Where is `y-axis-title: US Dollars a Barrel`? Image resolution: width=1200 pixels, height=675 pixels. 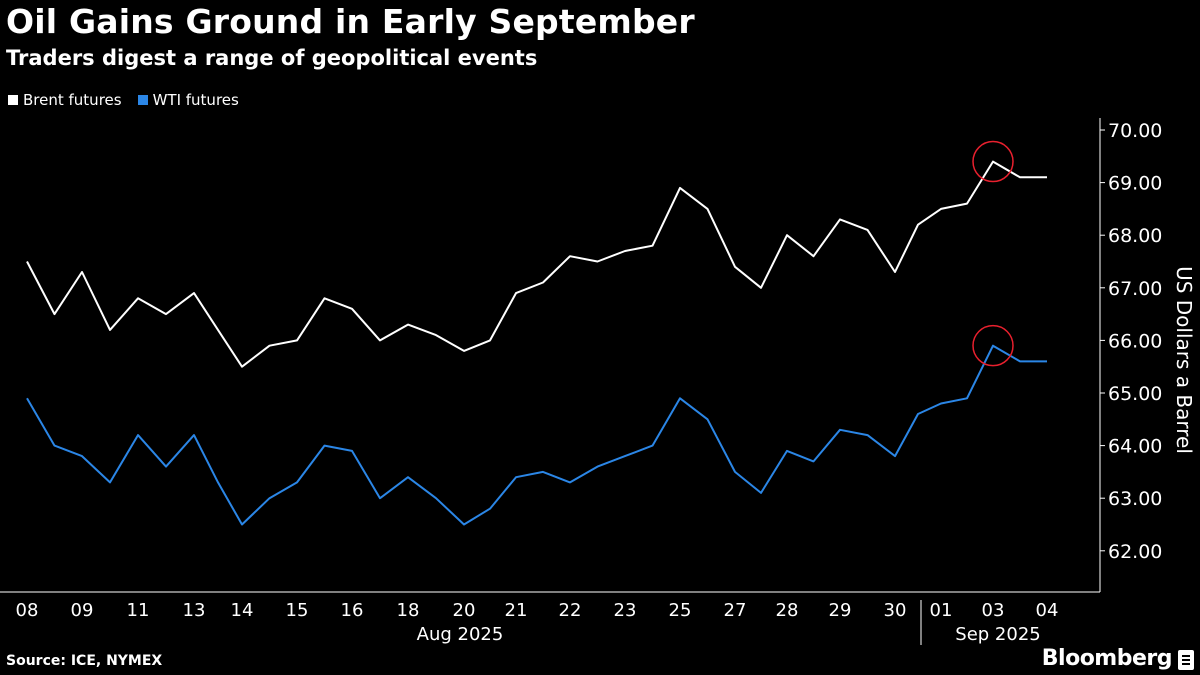
y-axis-title: US Dollars a Barrel is located at coordinates (1184, 360).